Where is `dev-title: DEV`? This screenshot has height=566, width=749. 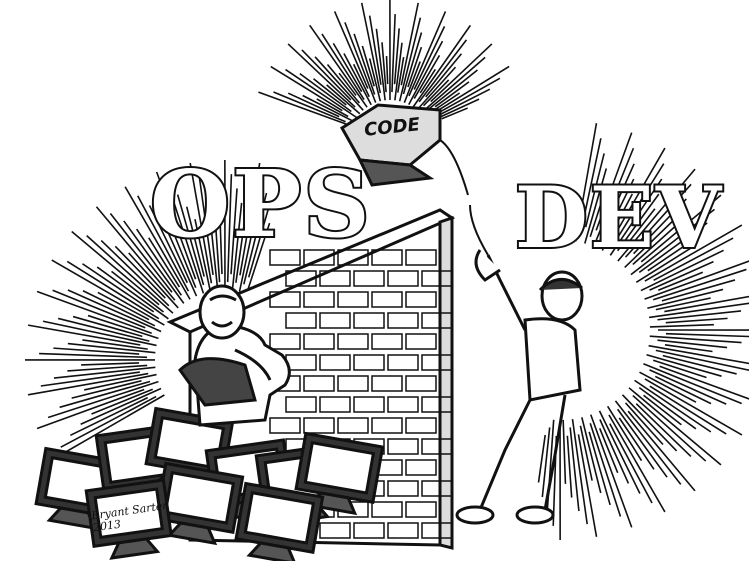
dev-title: DEV is located at coordinates (619, 217).